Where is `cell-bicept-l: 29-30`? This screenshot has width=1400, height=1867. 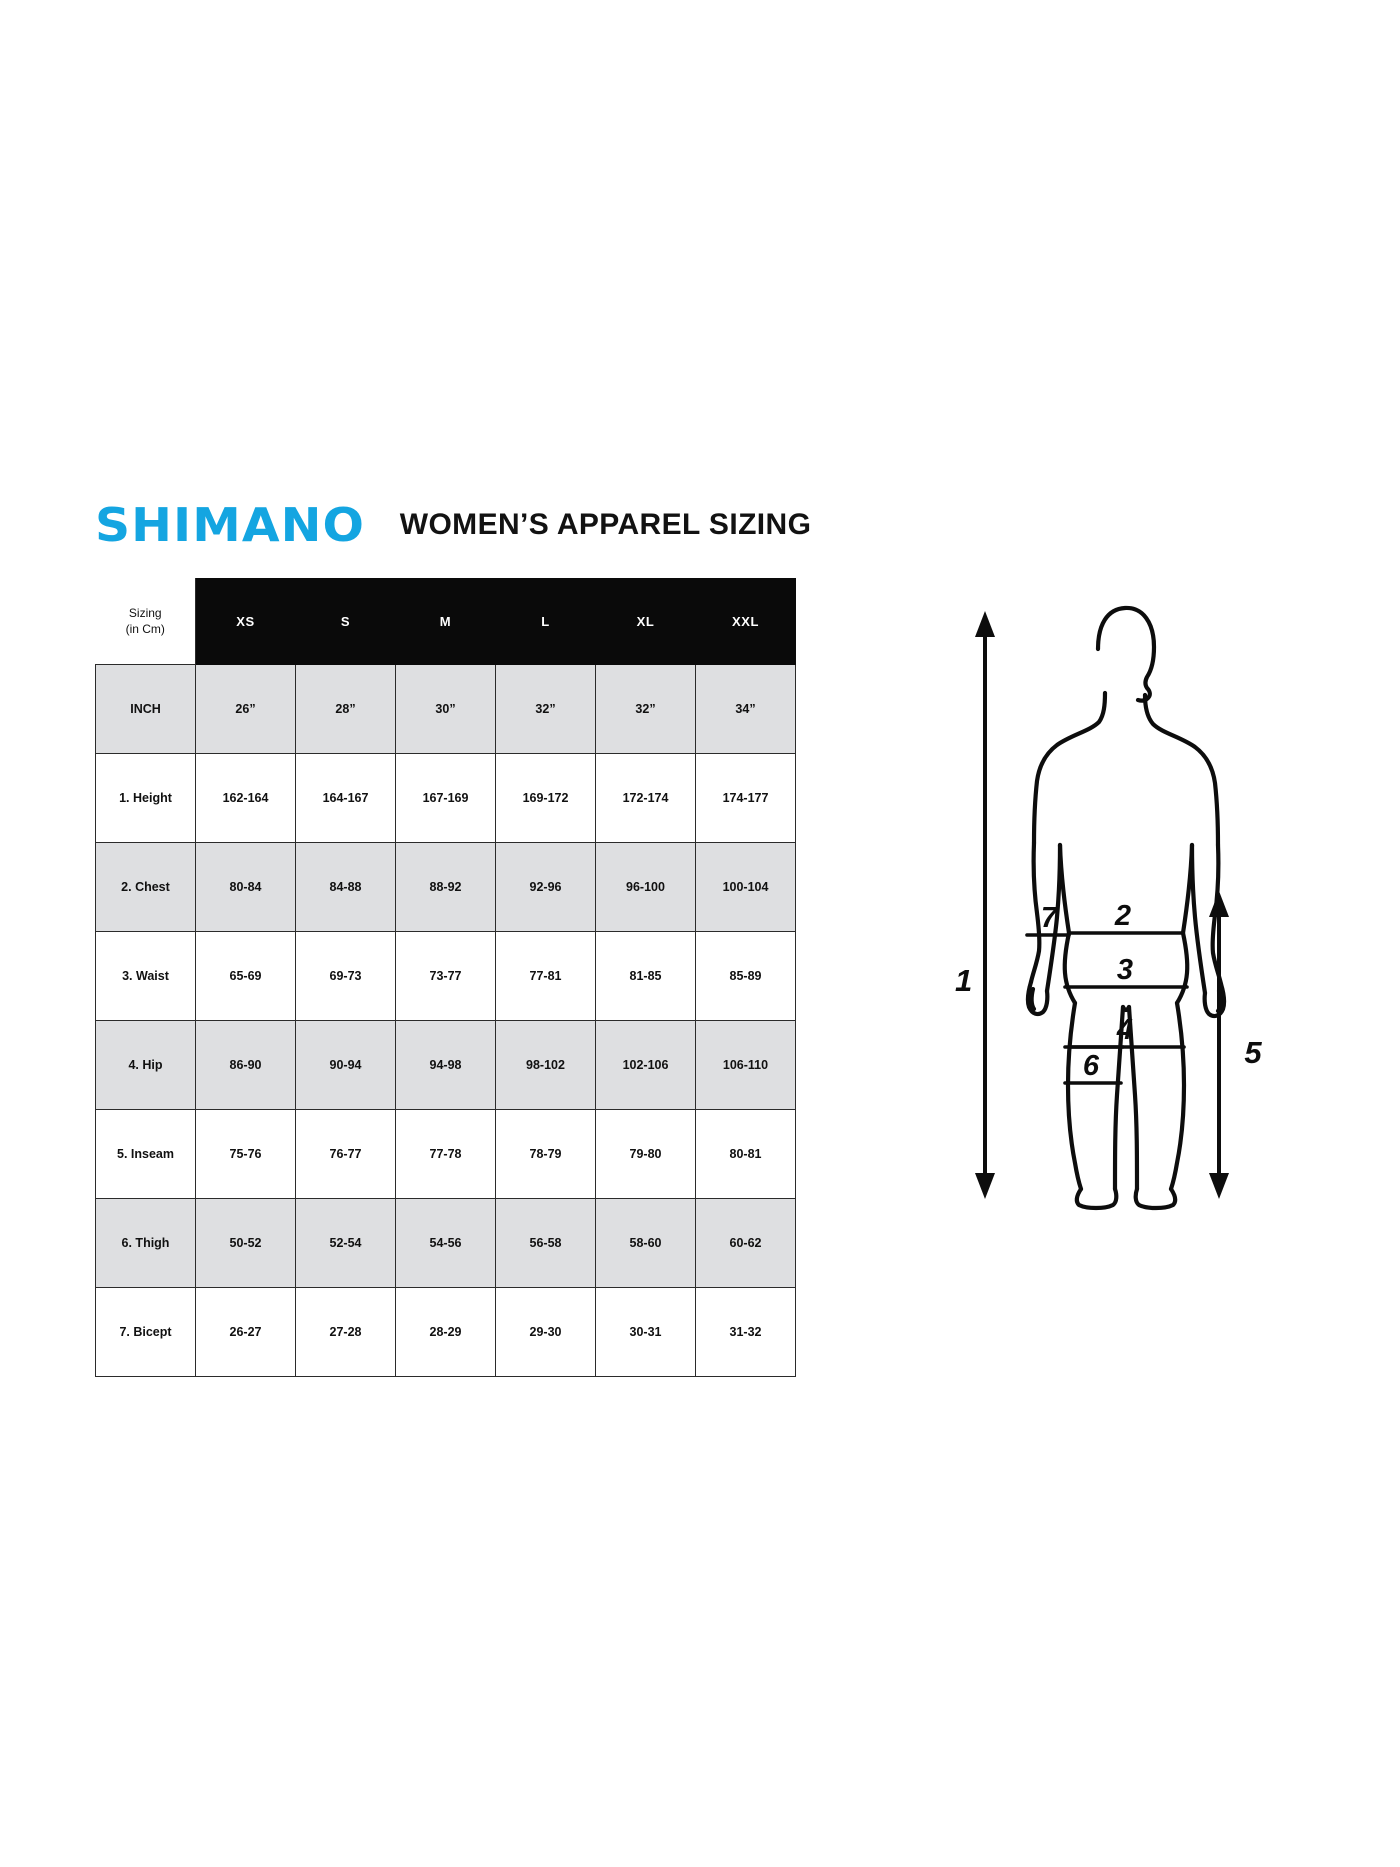
cell-bicept-l: 29-30 is located at coordinates (545, 1332).